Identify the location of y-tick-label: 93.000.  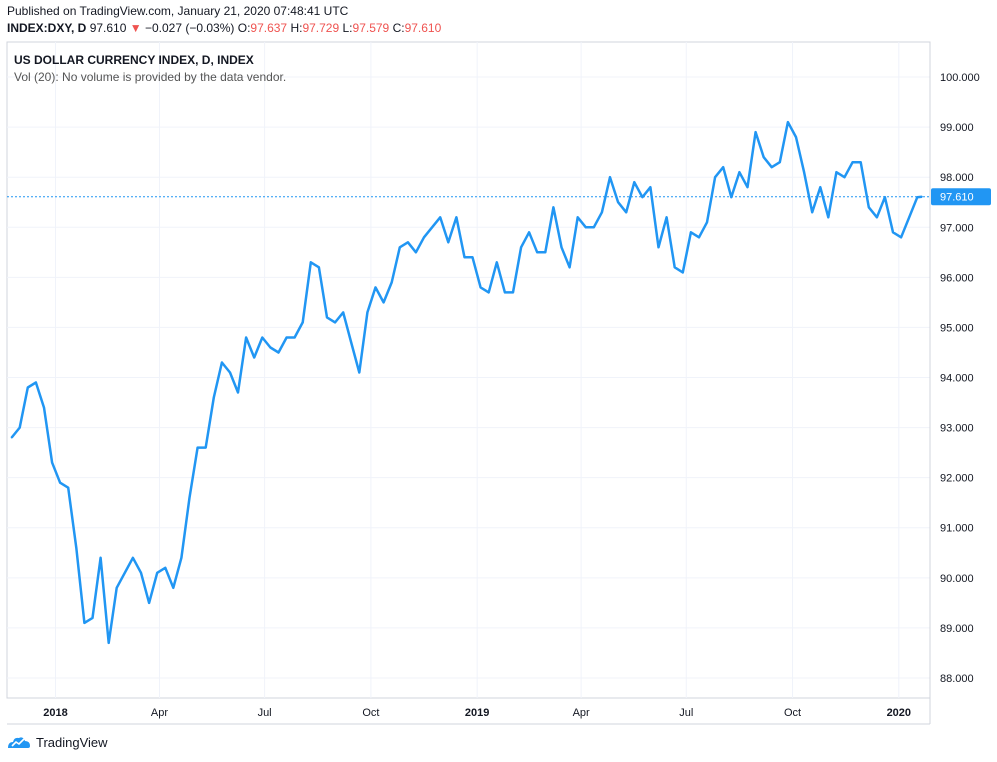
(957, 429).